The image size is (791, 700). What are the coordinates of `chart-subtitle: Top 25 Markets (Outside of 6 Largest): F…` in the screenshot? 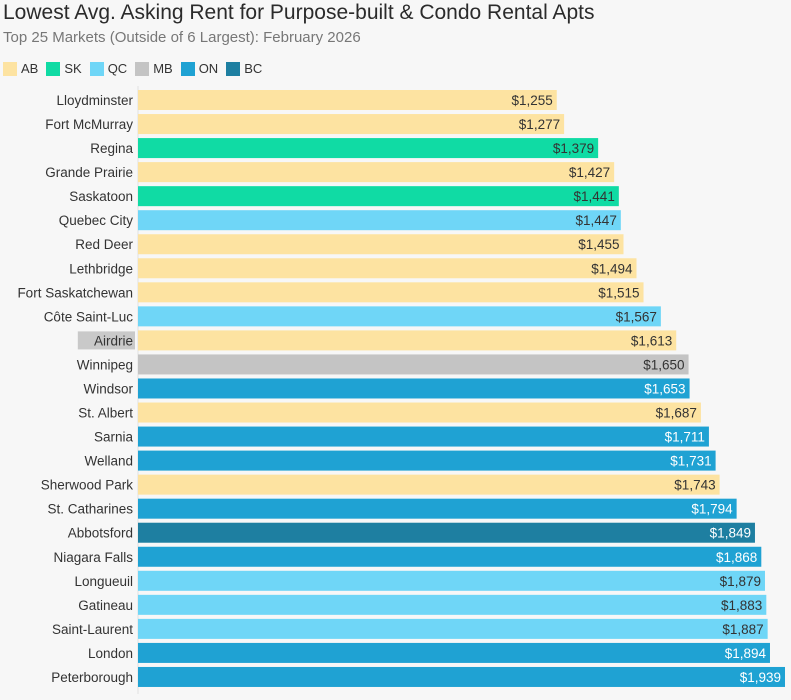 It's located at (182, 37).